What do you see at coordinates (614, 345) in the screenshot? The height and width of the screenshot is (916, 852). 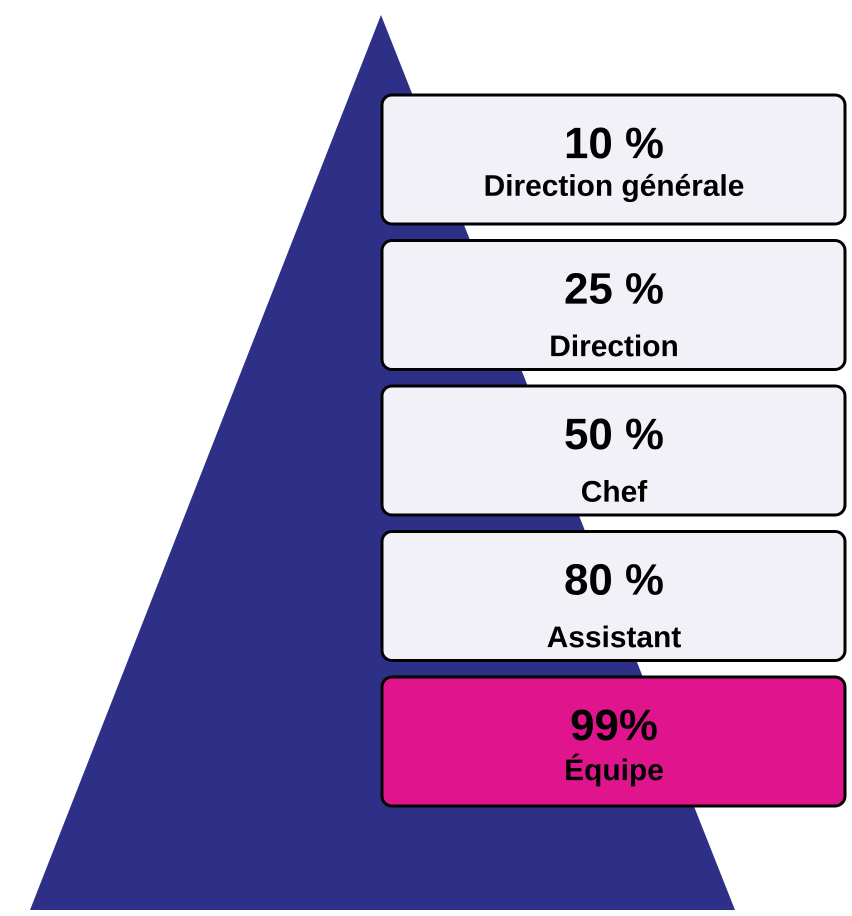 I see `category-label: Direction` at bounding box center [614, 345].